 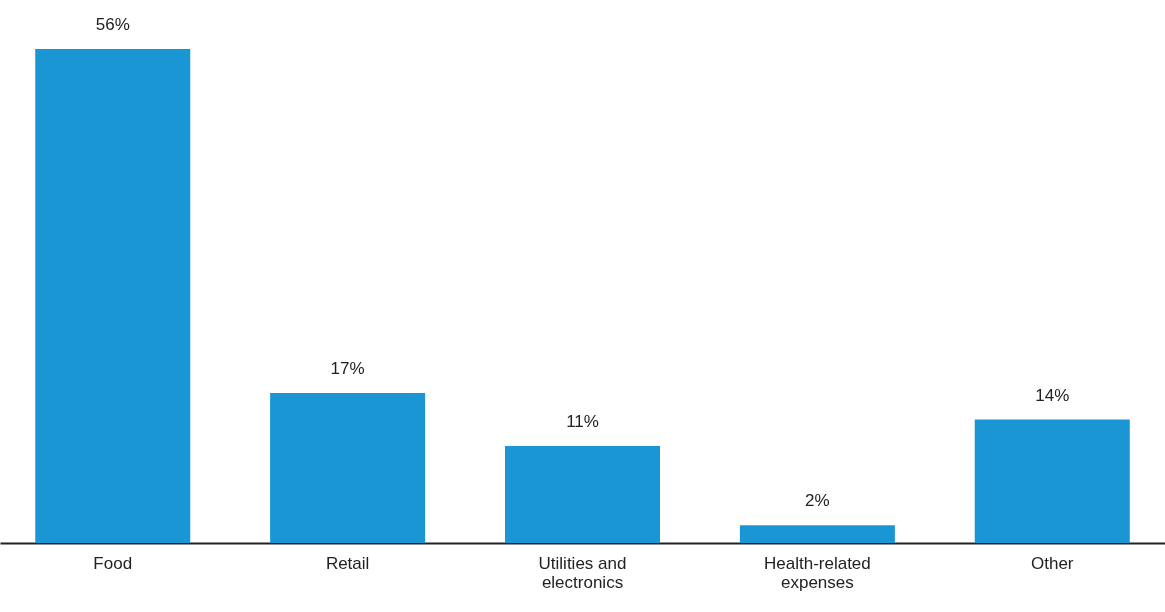 I want to click on data-label: 17%, so click(x=347, y=369).